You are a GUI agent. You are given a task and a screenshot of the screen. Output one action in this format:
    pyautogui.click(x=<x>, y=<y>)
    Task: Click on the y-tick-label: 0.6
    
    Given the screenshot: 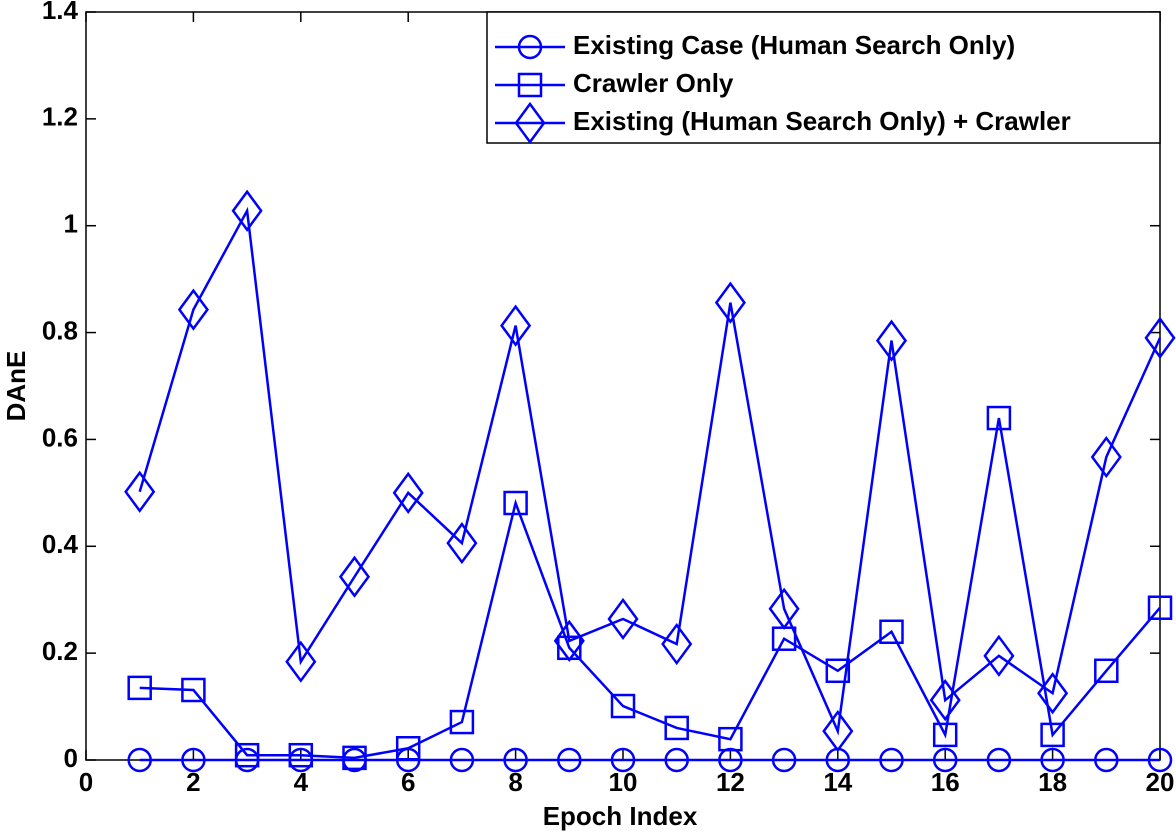 What is the action you would take?
    pyautogui.click(x=60, y=437)
    